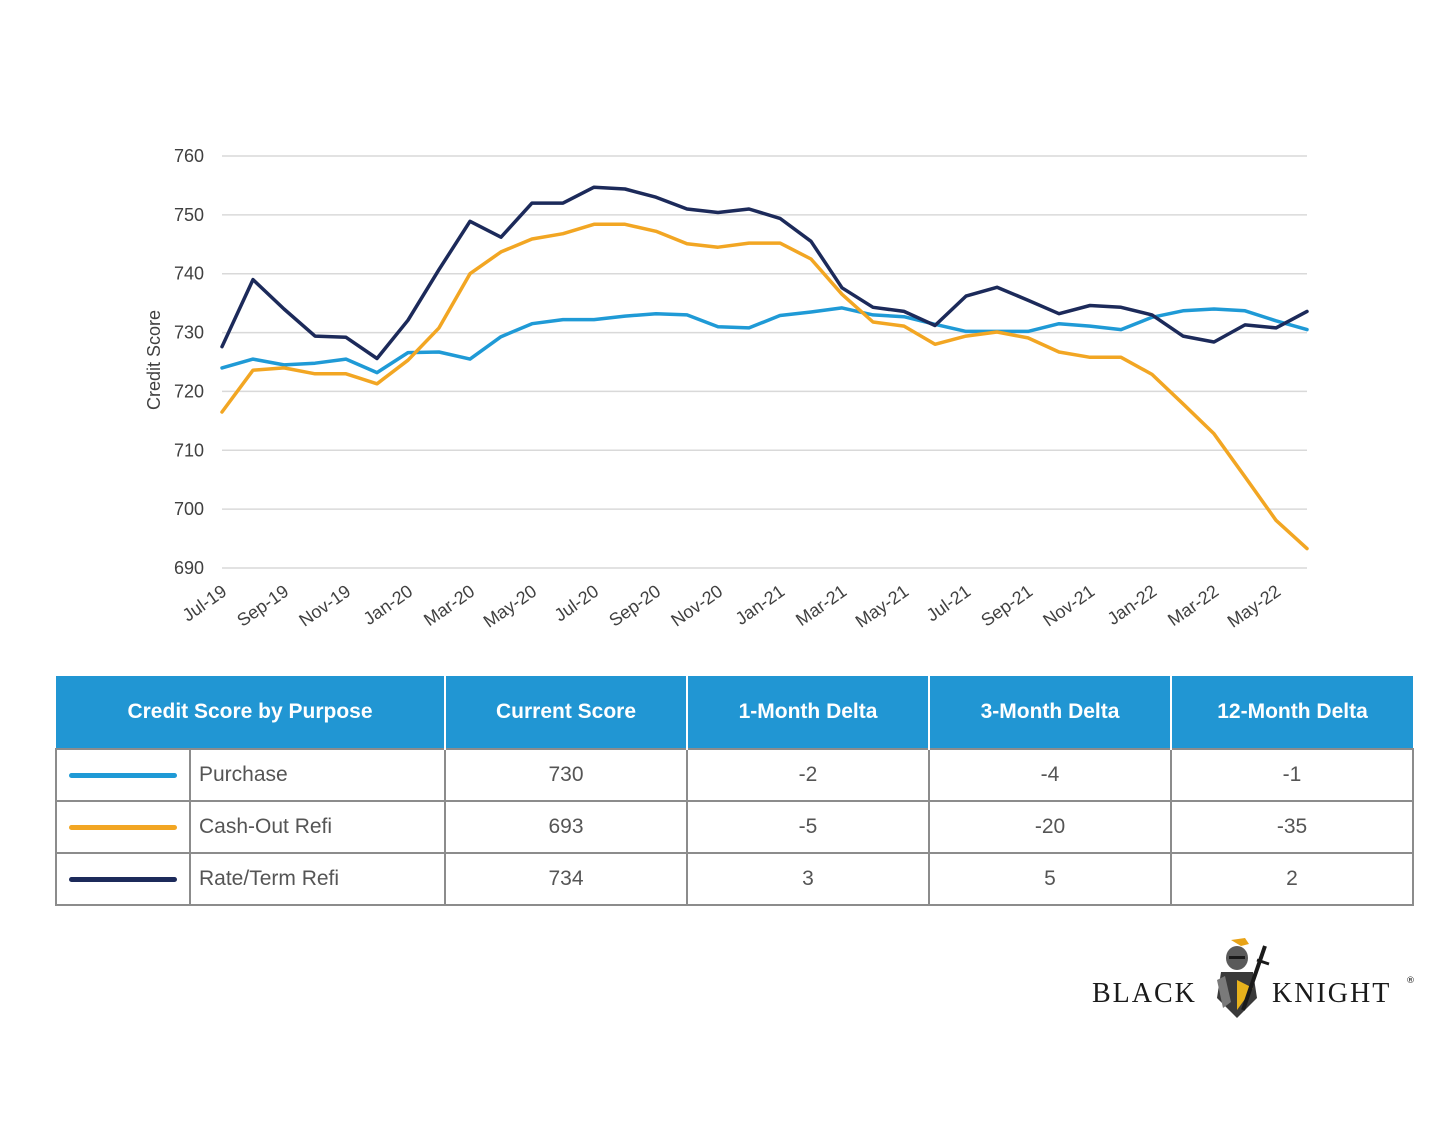 This screenshot has width=1456, height=1121. I want to click on y-tick-label: 750, so click(189, 215).